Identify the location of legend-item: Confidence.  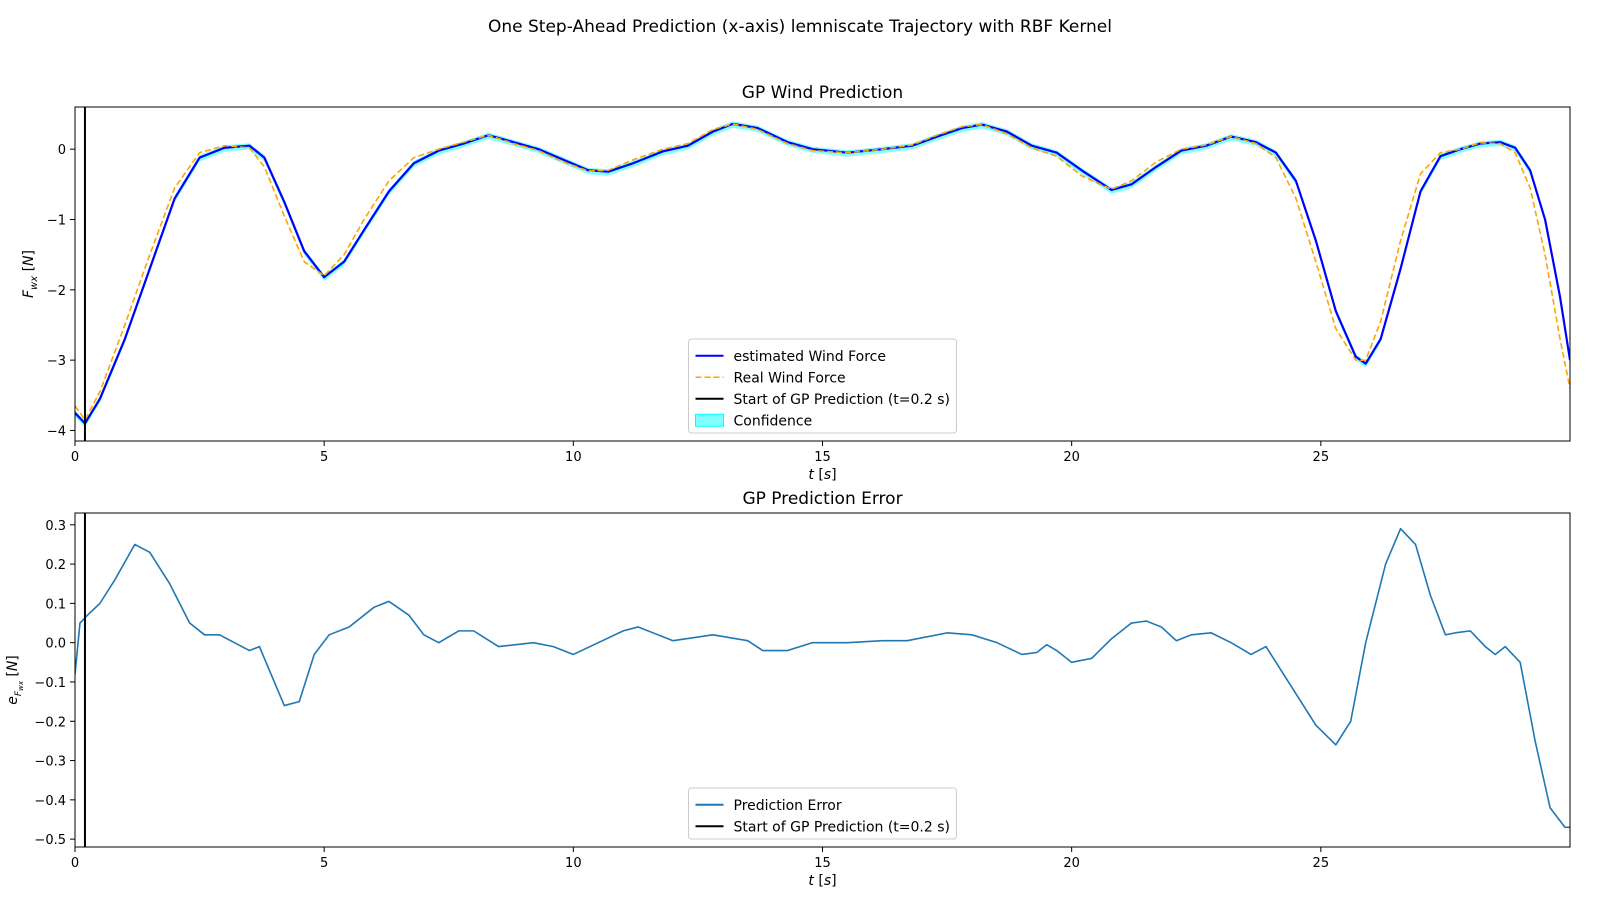
(754, 421).